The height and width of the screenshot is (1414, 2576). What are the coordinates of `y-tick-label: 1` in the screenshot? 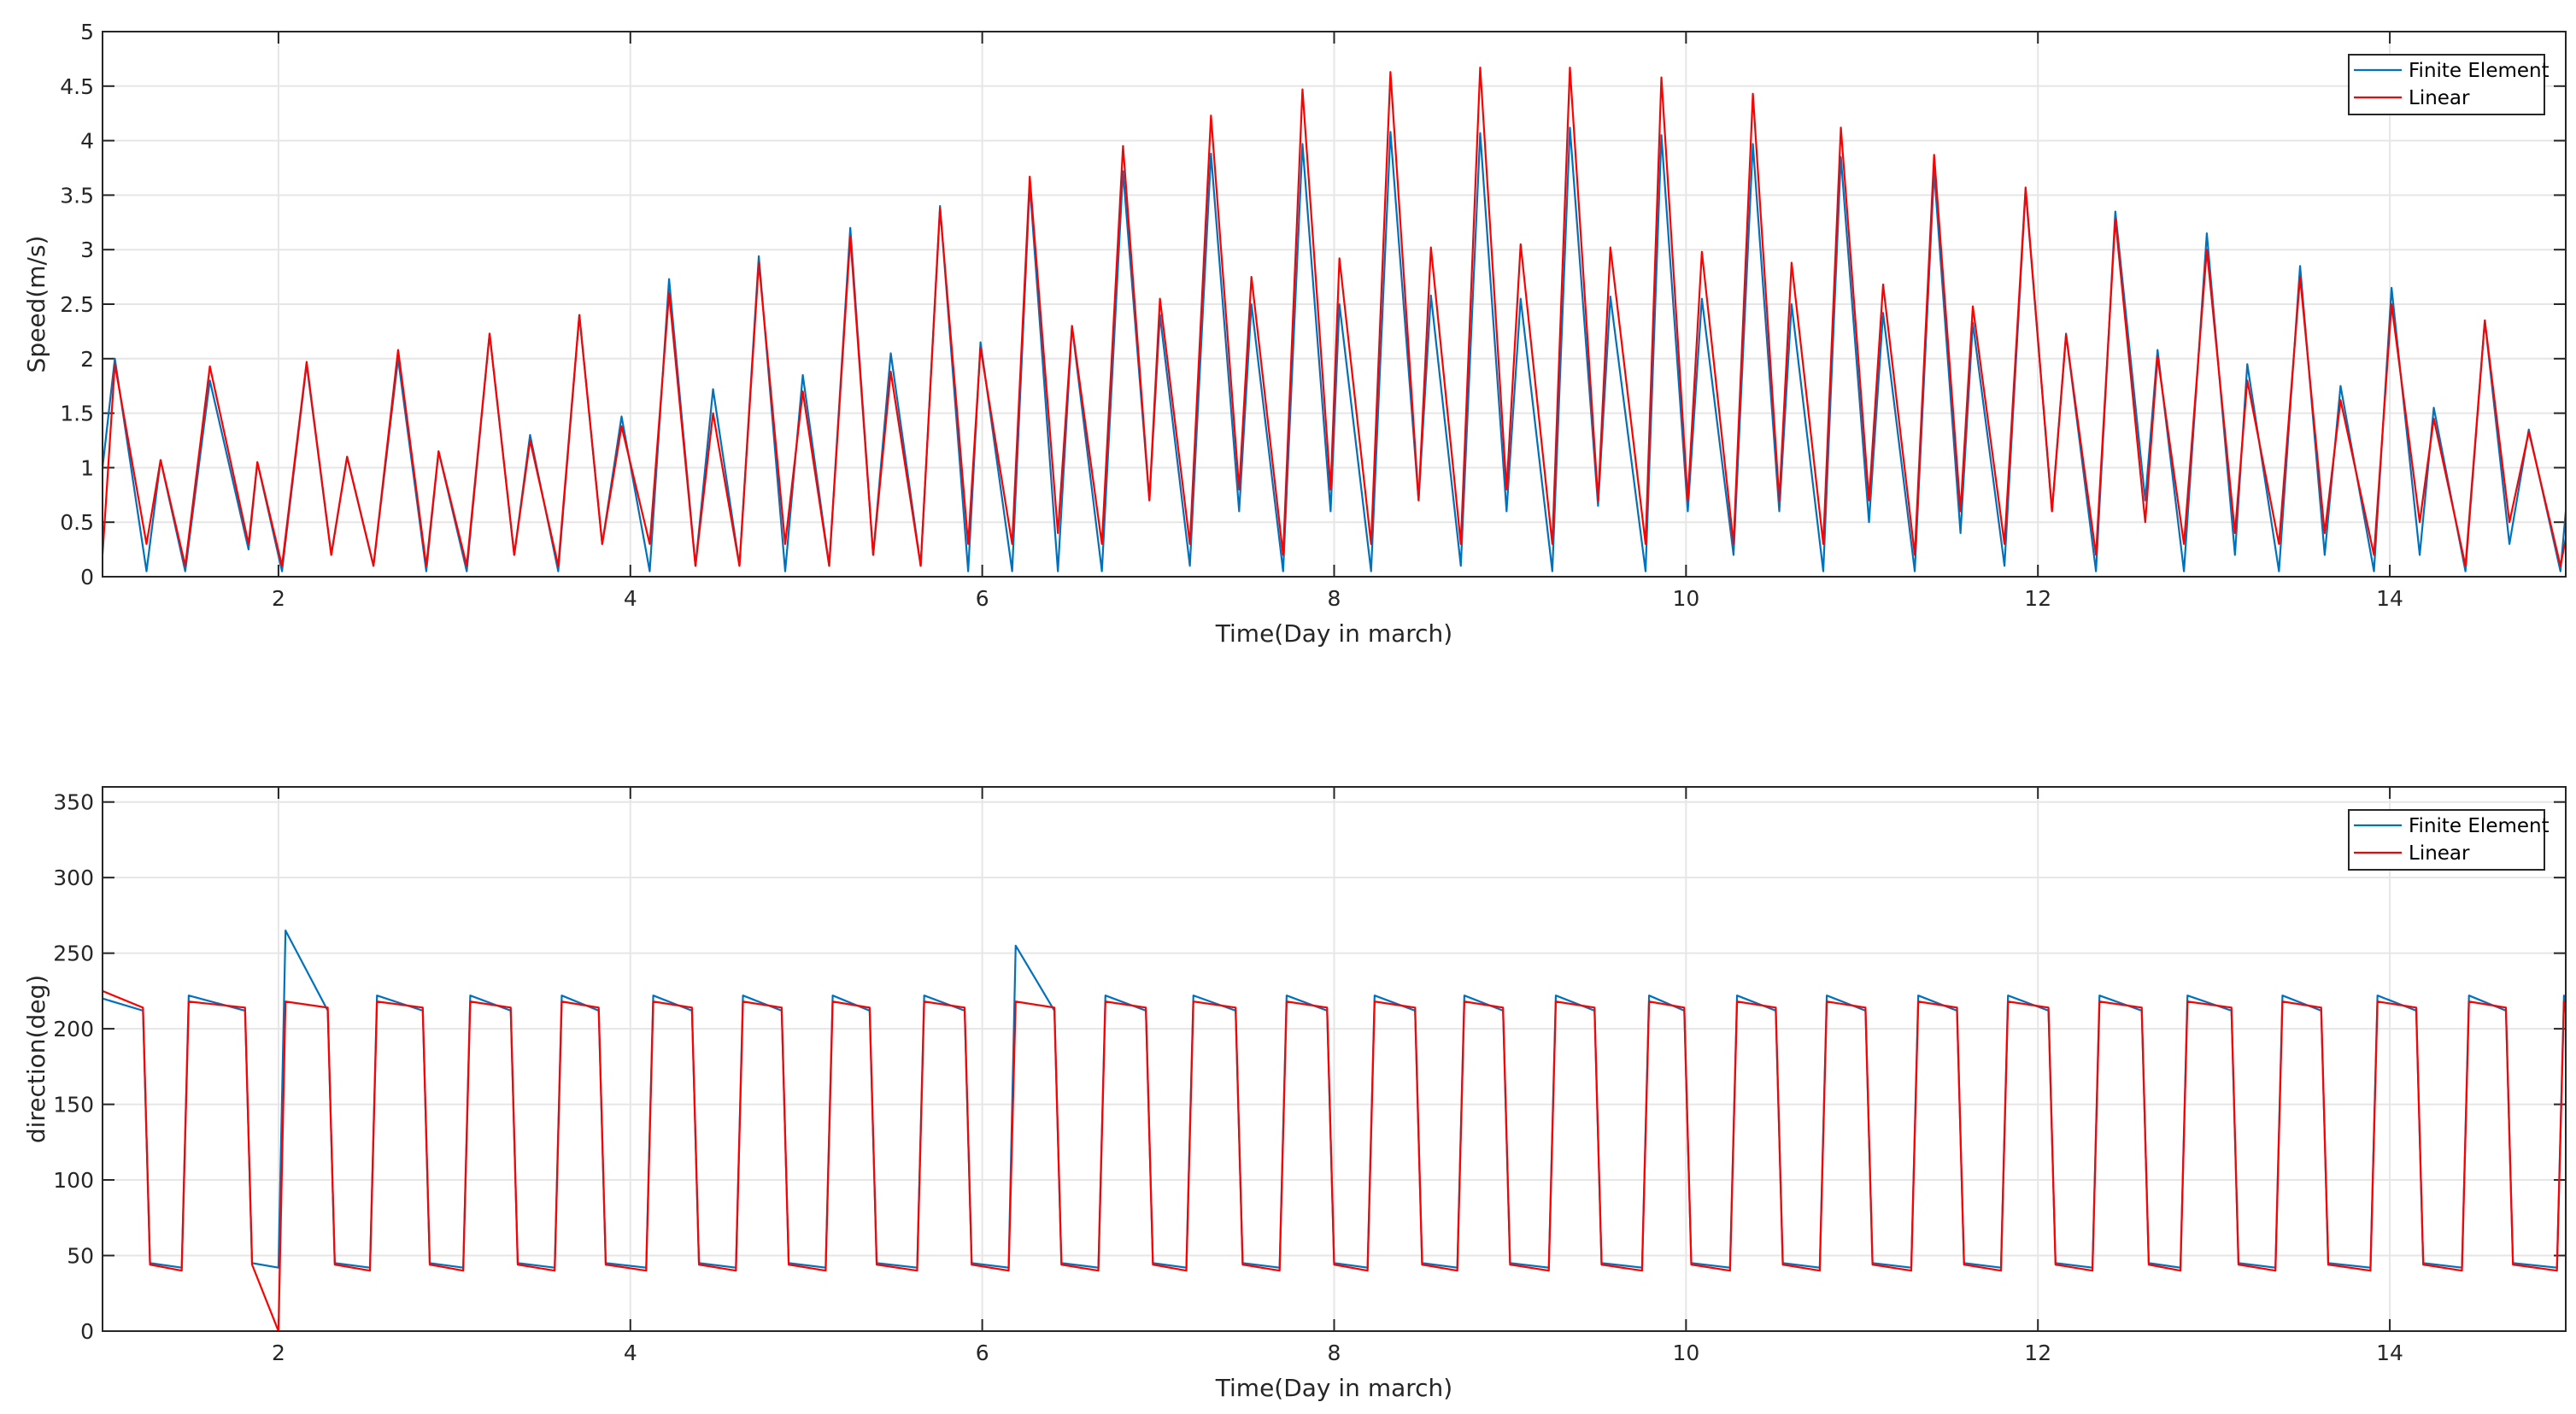 It's located at (87, 467).